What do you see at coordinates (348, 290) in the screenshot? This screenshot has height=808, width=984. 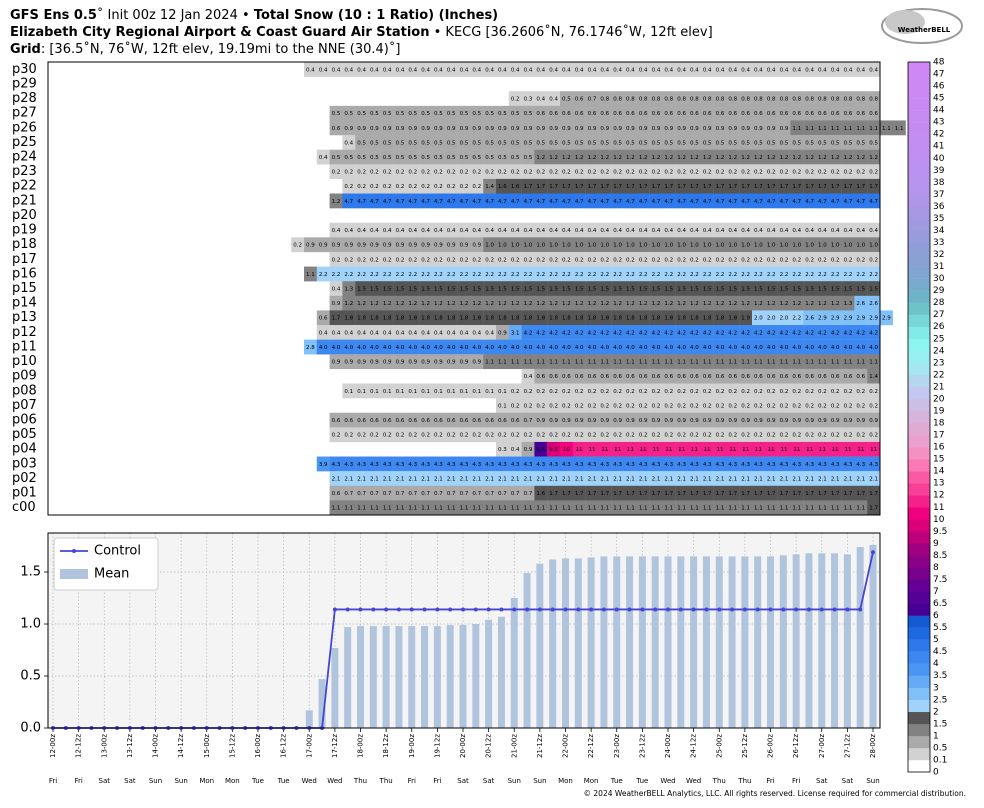 I see `cell-label: 1.3` at bounding box center [348, 290].